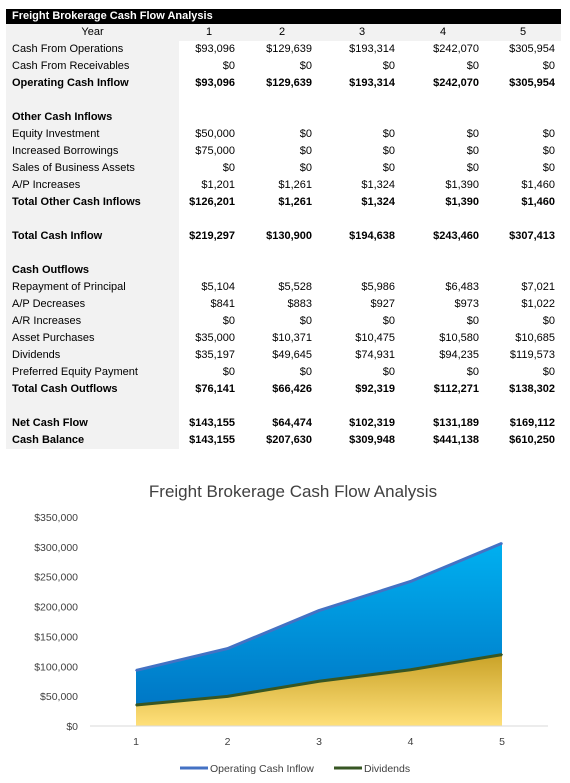 The image size is (570, 783). What do you see at coordinates (462, 185) in the screenshot?
I see `cell-year-4: $1,390` at bounding box center [462, 185].